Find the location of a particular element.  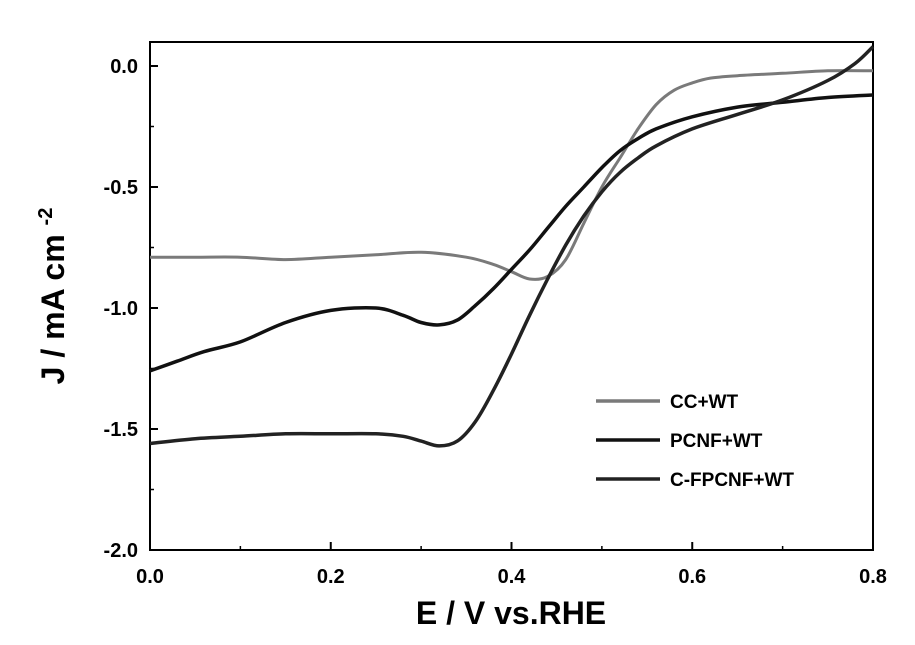

x-tick-label: 0.0 is located at coordinates (150, 577).